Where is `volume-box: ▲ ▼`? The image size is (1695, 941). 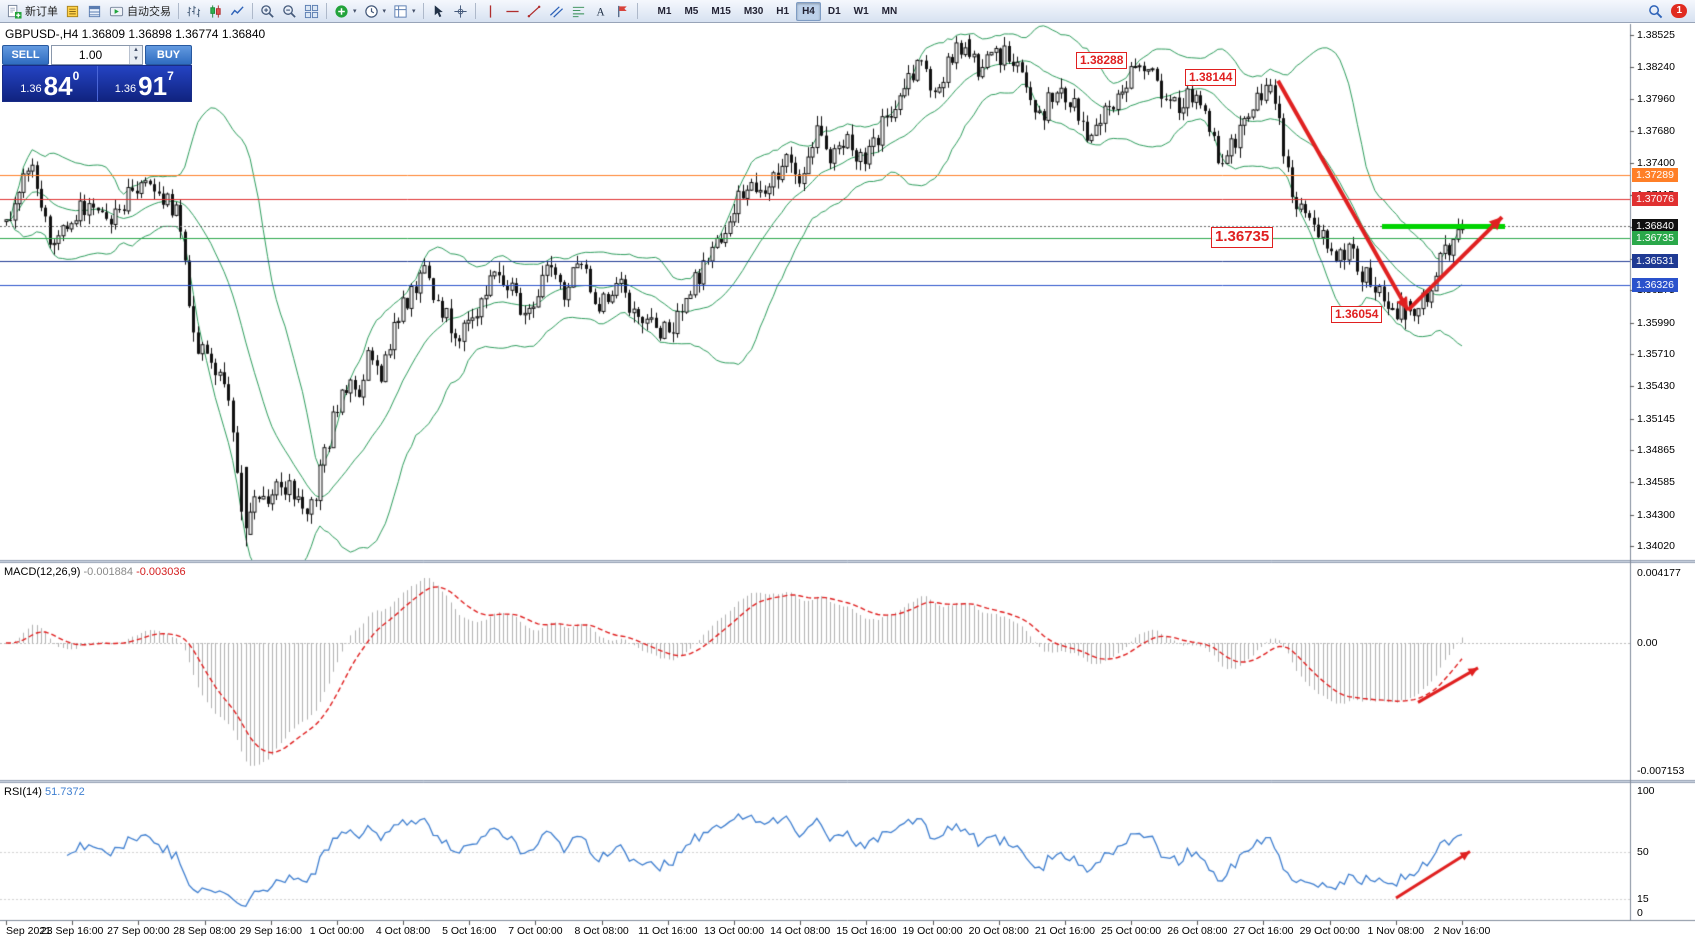 volume-box: ▲ ▼ is located at coordinates (97, 55).